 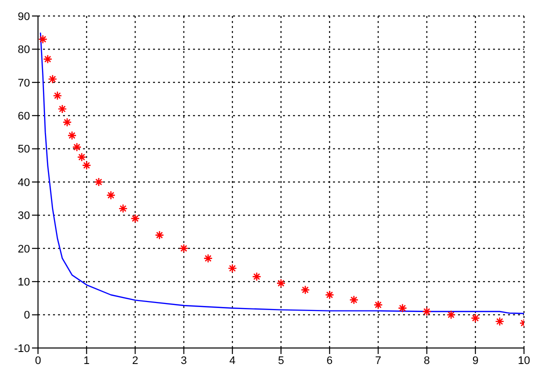 I want to click on x-tick-label: 0, so click(x=38, y=360).